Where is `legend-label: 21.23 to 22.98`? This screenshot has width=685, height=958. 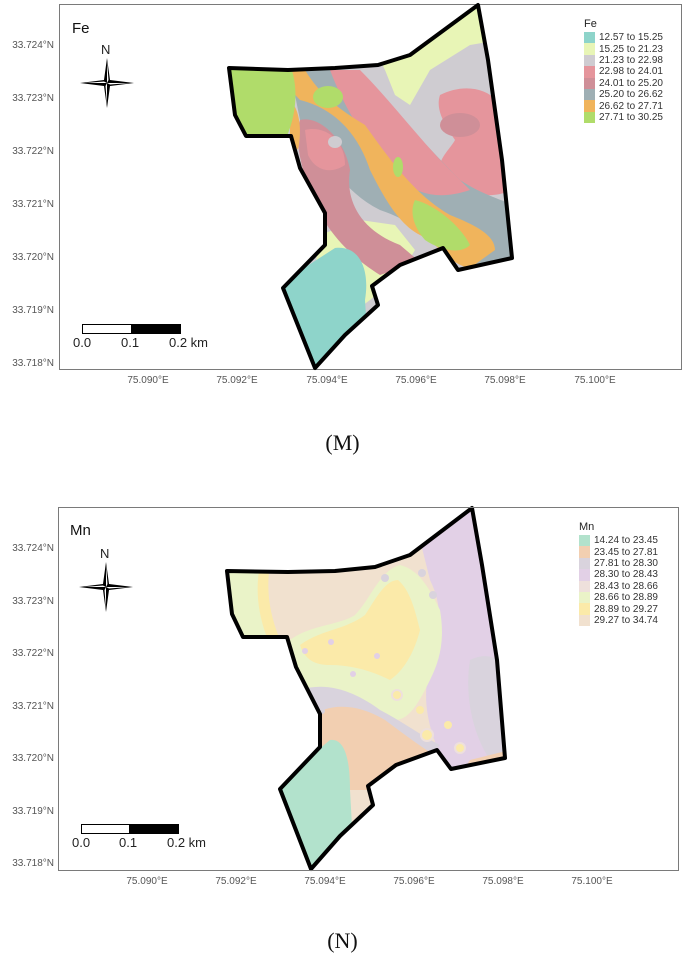
legend-label: 21.23 to 22.98 is located at coordinates (631, 60).